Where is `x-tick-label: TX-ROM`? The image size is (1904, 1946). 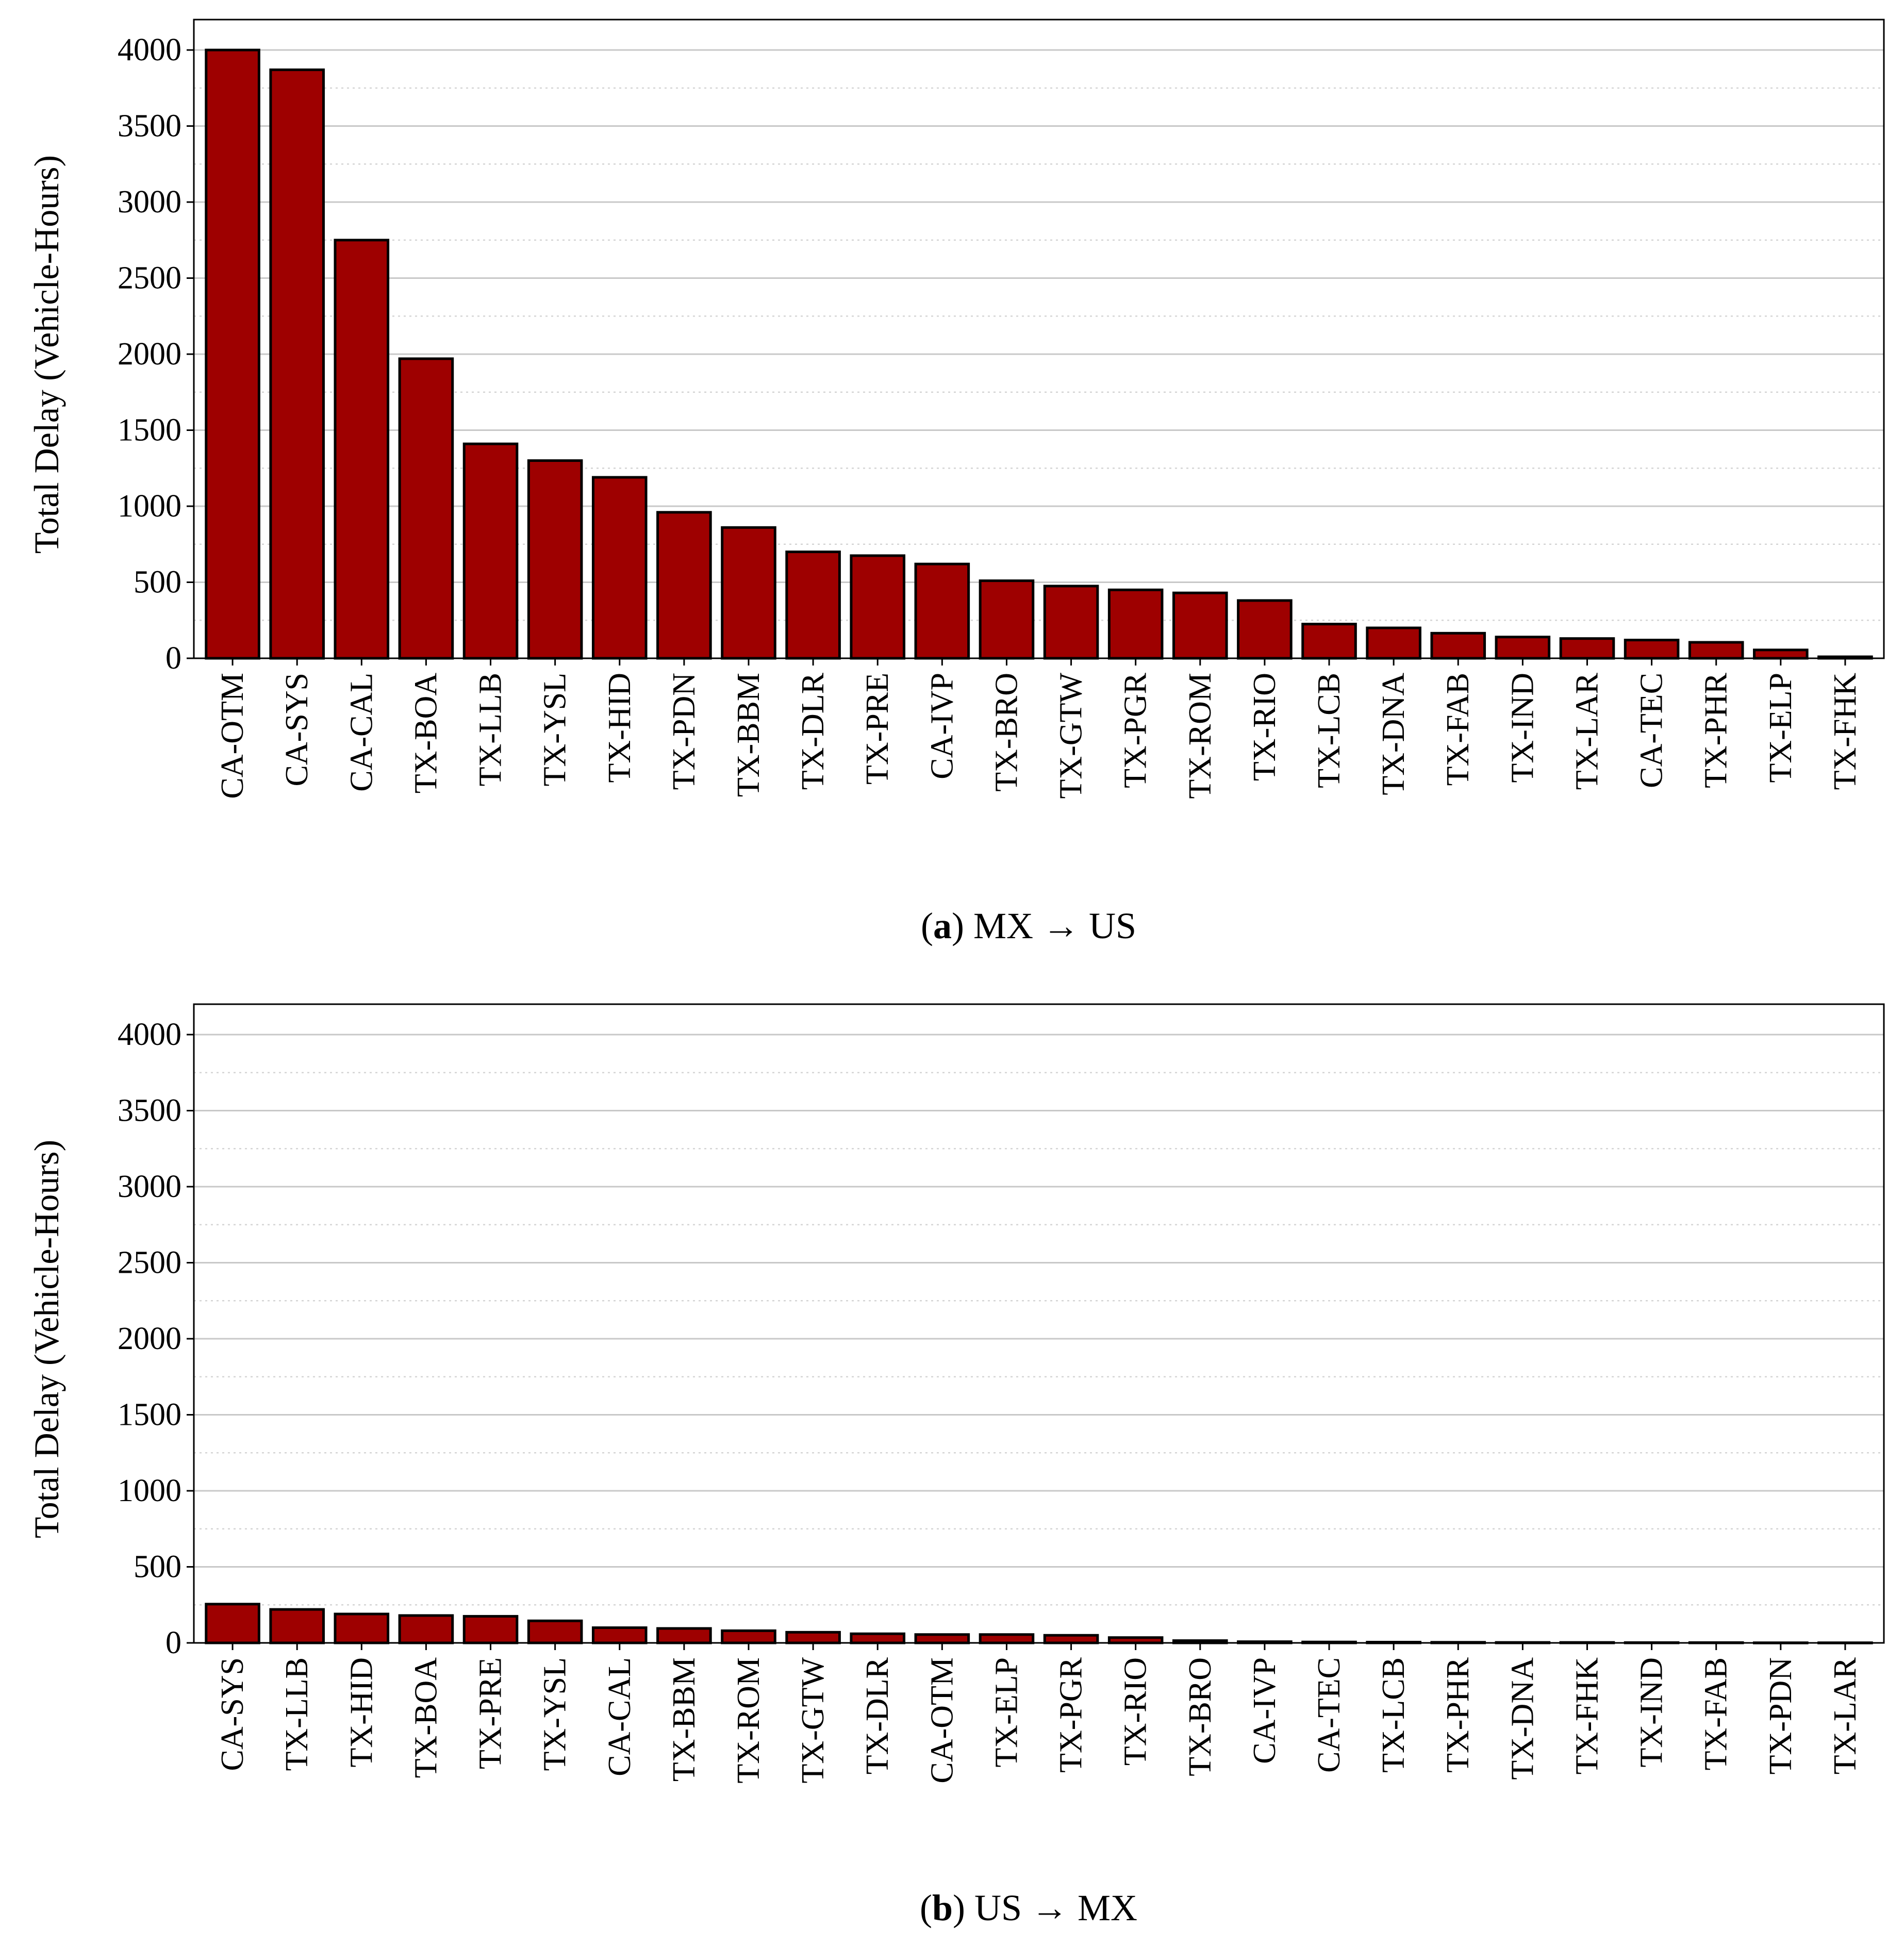
x-tick-label: TX-ROM is located at coordinates (748, 1720).